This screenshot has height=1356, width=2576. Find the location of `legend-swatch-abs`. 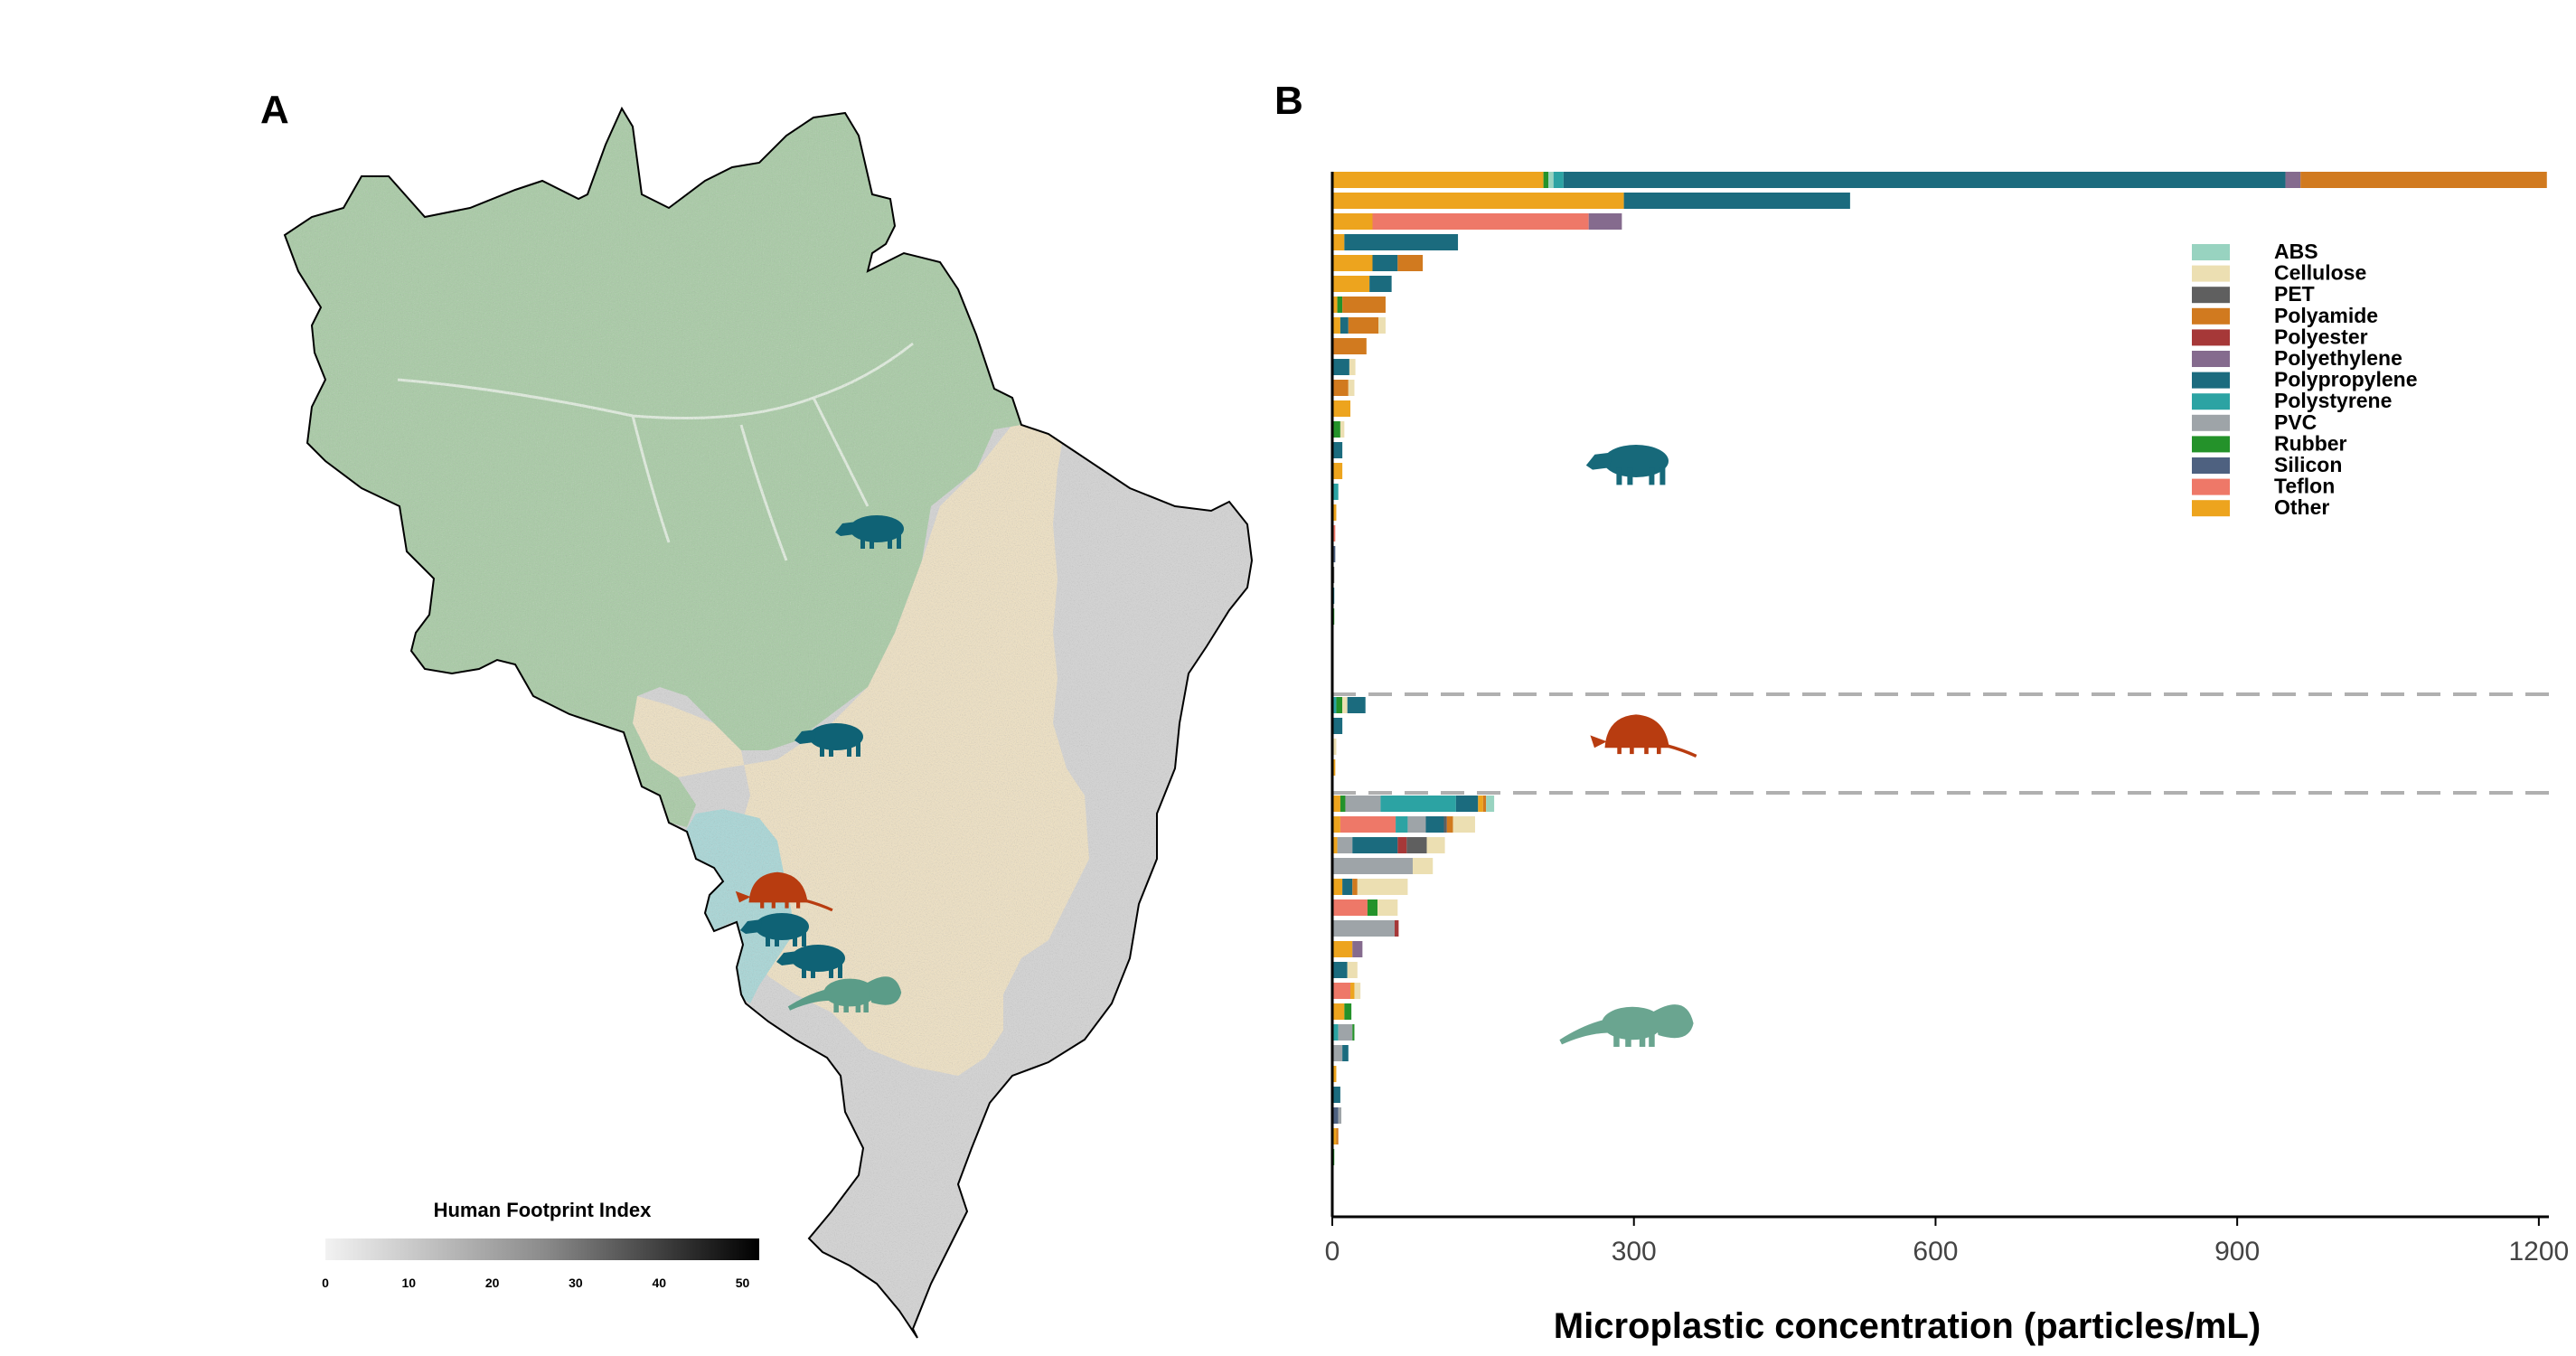

legend-swatch-abs is located at coordinates (2211, 252).